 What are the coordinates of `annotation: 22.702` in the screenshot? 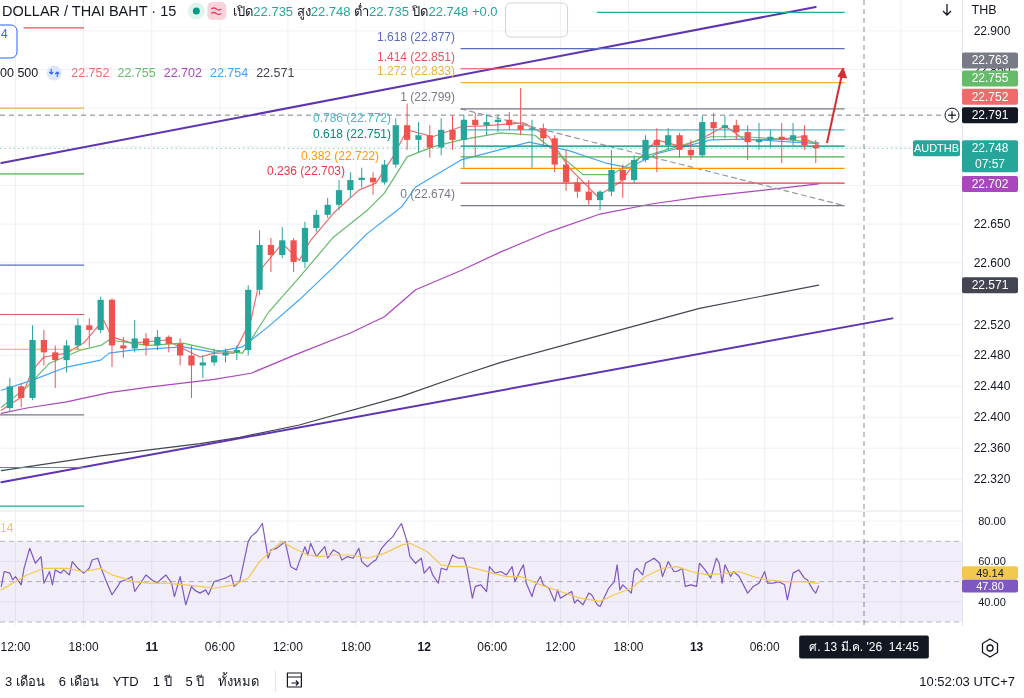 It's located at (182, 73).